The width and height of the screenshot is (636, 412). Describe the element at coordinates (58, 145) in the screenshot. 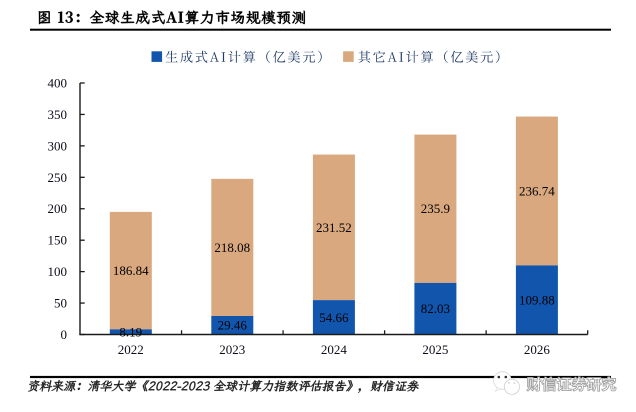

I see `svg-text: 300` at that location.